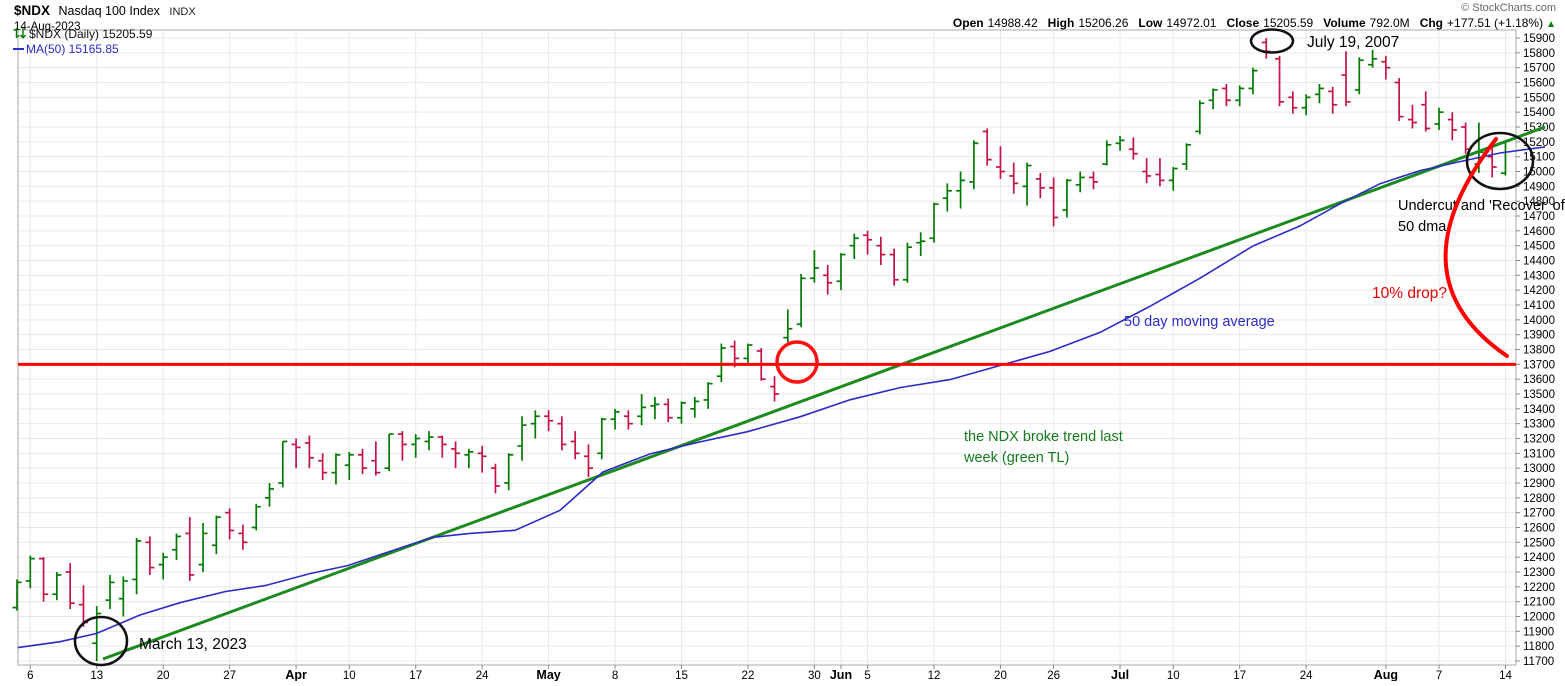 This screenshot has width=1565, height=686. I want to click on legend-ma-label: MA(50) 15165.85, so click(72, 48).